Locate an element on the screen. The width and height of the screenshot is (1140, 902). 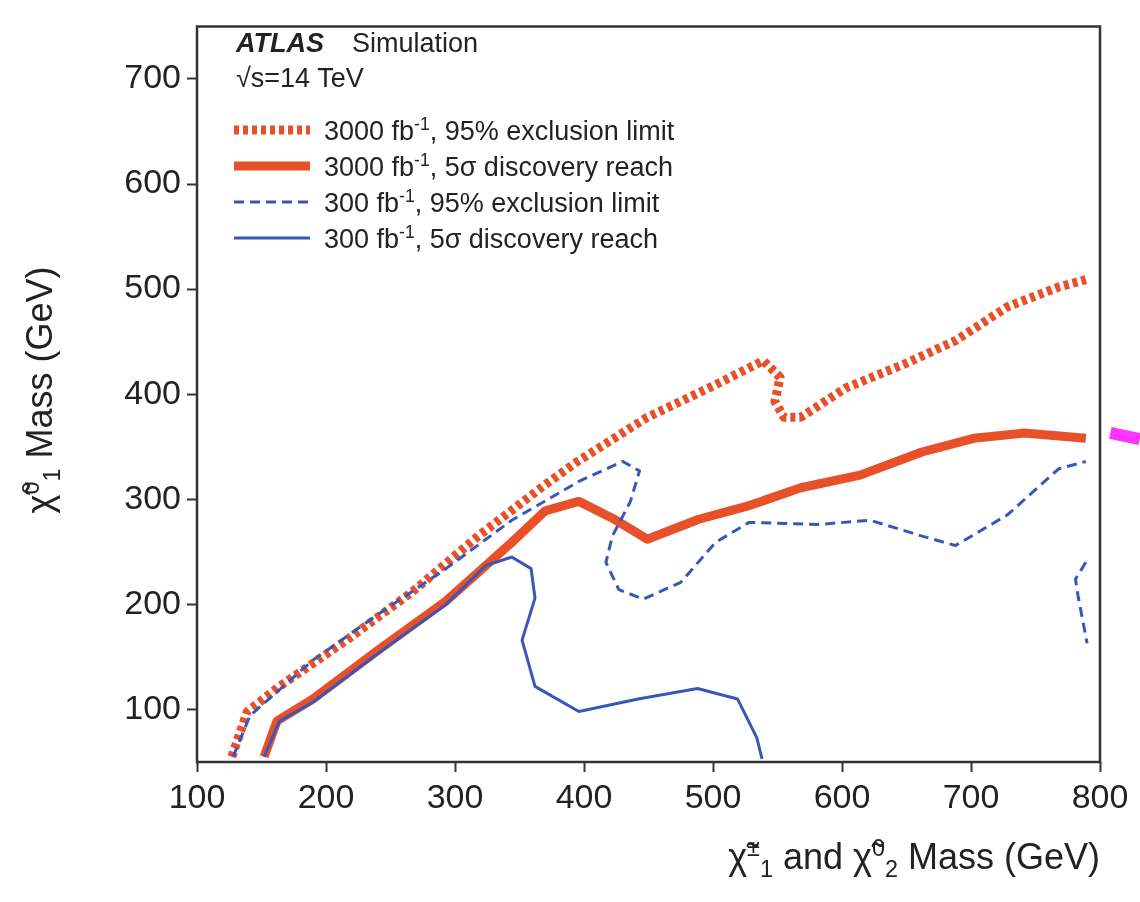
x-tick-label: 100 is located at coordinates (197, 795).